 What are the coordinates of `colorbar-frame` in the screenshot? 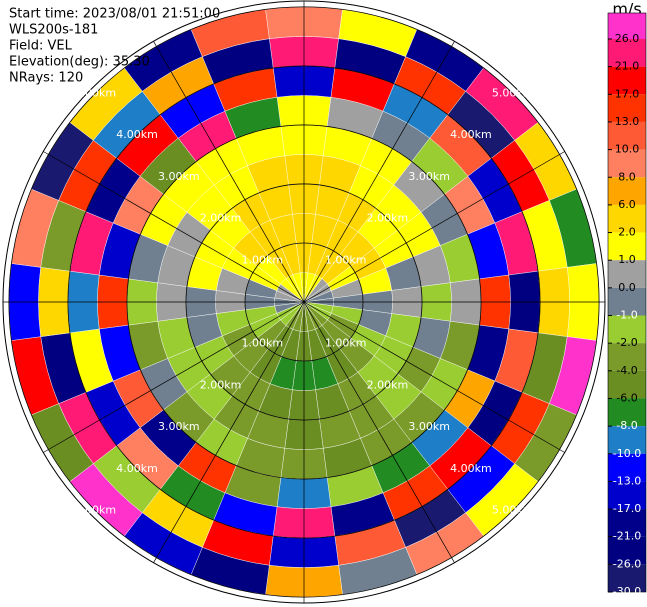 It's located at (627, 302).